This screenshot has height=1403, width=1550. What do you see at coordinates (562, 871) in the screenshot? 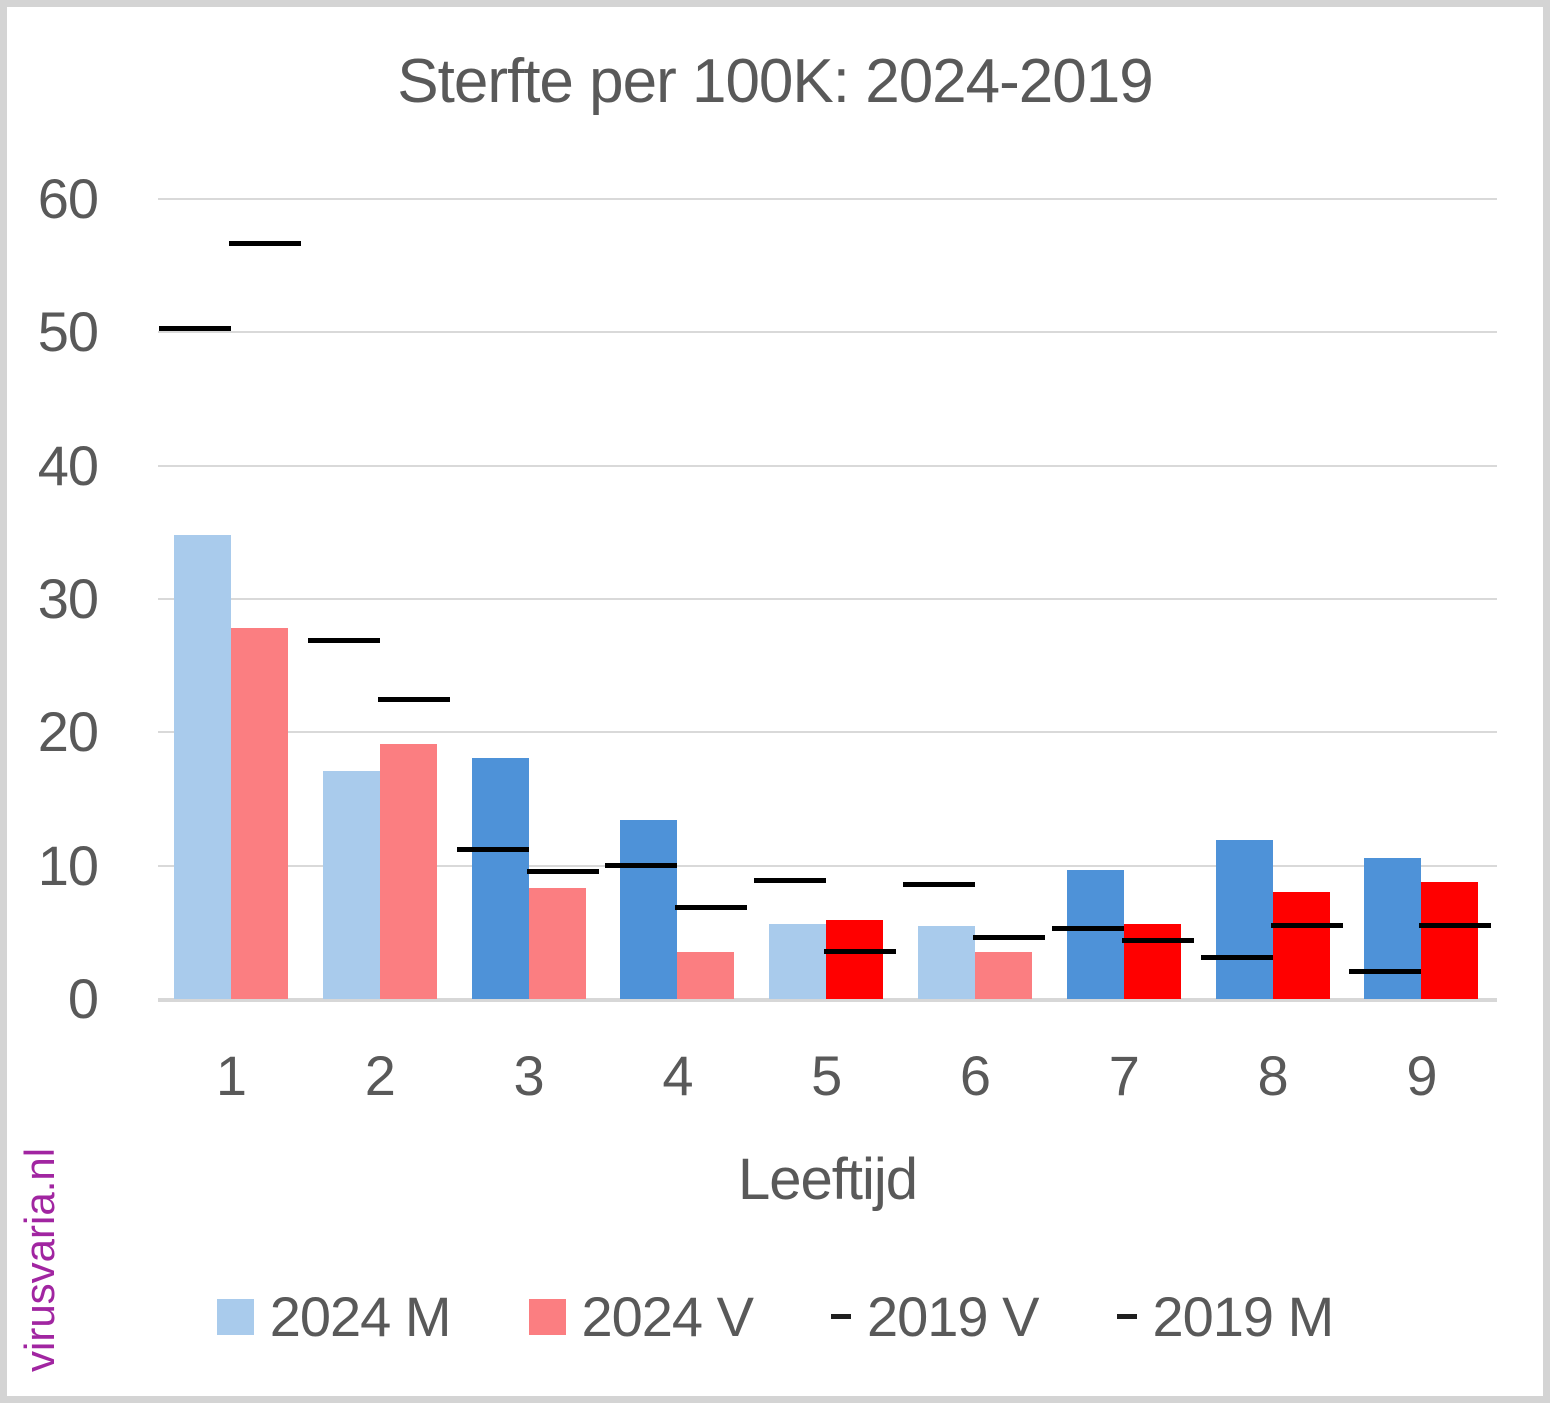
I see `dash-2019-v-cat3` at bounding box center [562, 871].